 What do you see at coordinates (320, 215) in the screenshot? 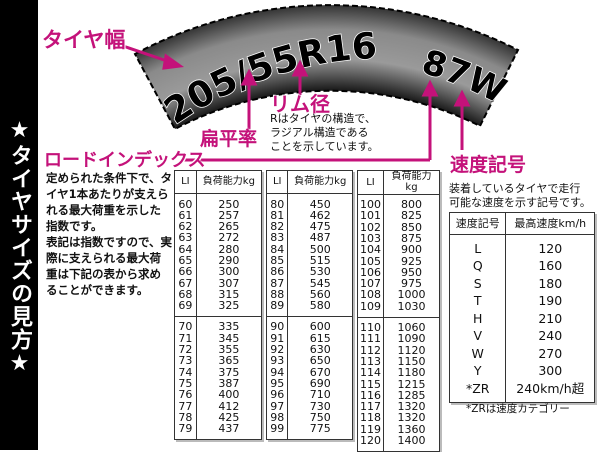
I see `kg-cell: 462` at bounding box center [320, 215].